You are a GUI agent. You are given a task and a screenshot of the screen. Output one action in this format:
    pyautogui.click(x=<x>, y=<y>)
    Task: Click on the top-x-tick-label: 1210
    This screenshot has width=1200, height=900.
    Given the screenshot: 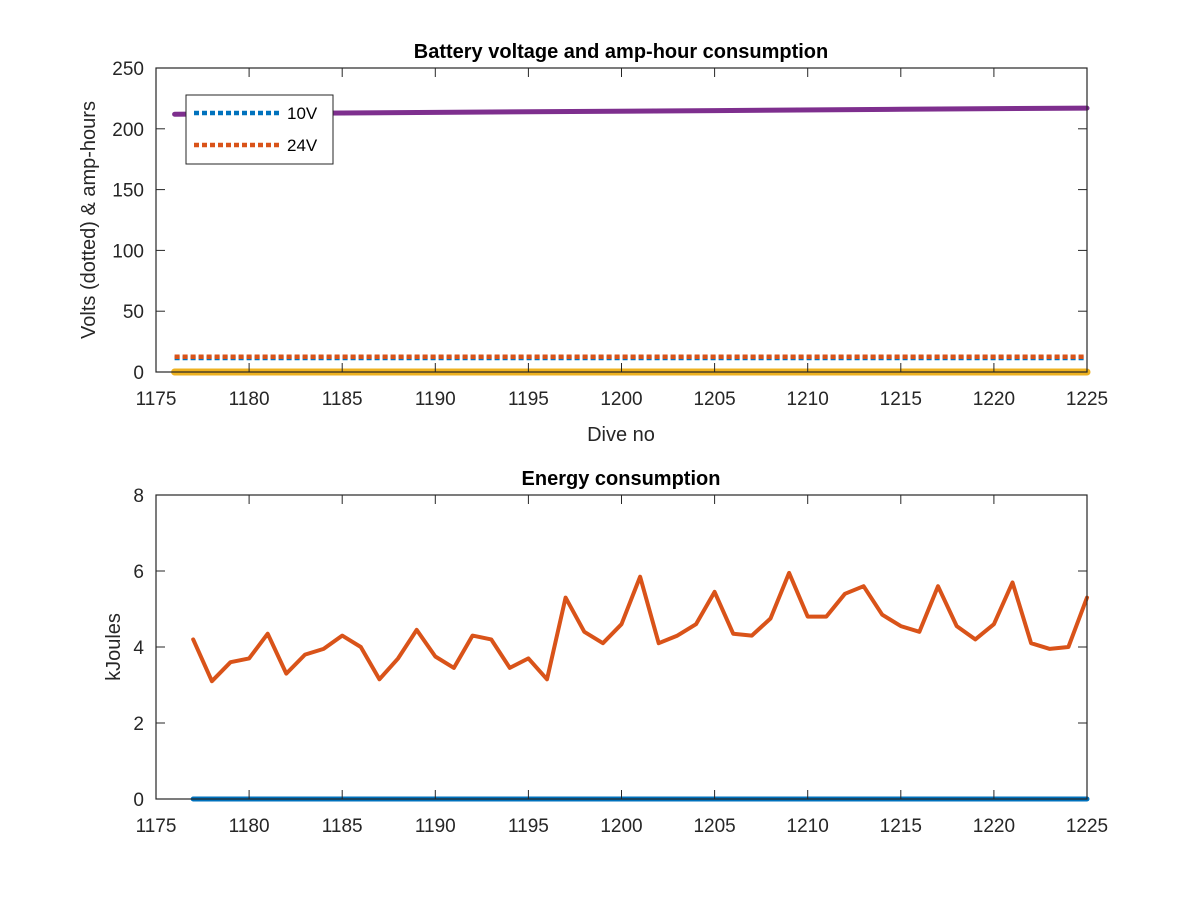 What is the action you would take?
    pyautogui.click(x=808, y=399)
    